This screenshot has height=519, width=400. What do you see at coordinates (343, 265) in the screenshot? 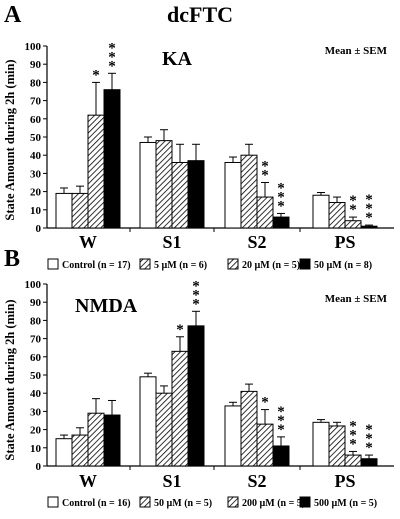
I see `legend-label: 50 µM (n = 8)` at bounding box center [343, 265].